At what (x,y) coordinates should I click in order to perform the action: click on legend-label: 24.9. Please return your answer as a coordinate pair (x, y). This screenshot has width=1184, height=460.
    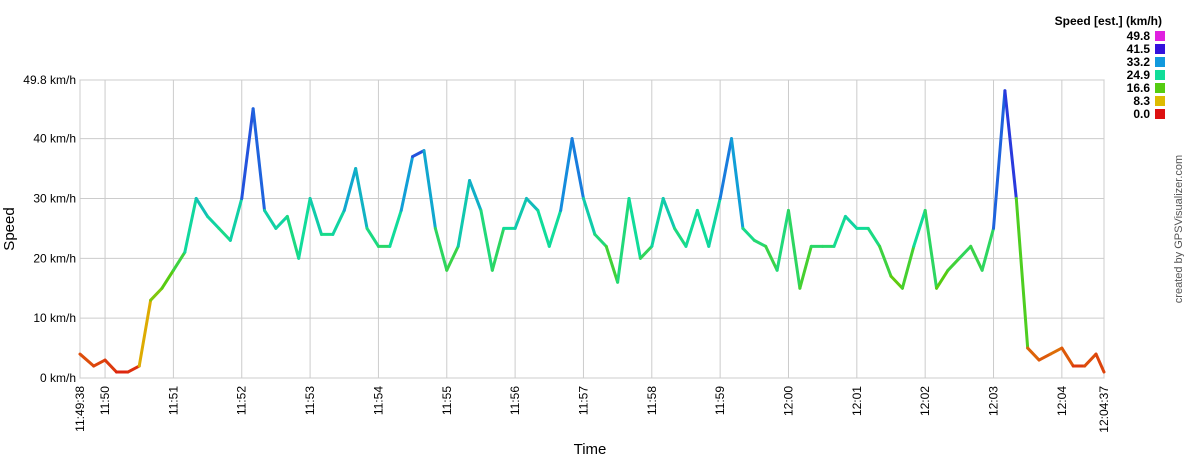
    Looking at the image, I should click on (1139, 75).